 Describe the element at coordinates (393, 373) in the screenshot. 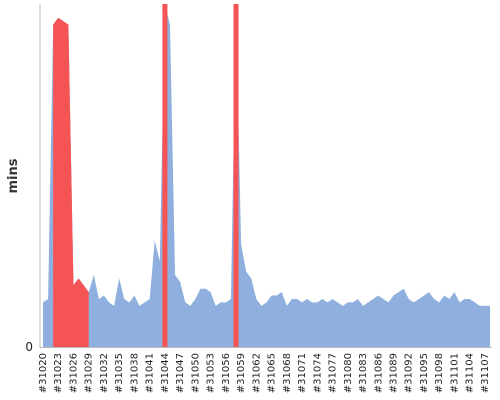

I see `x-tick-label: #31089` at that location.